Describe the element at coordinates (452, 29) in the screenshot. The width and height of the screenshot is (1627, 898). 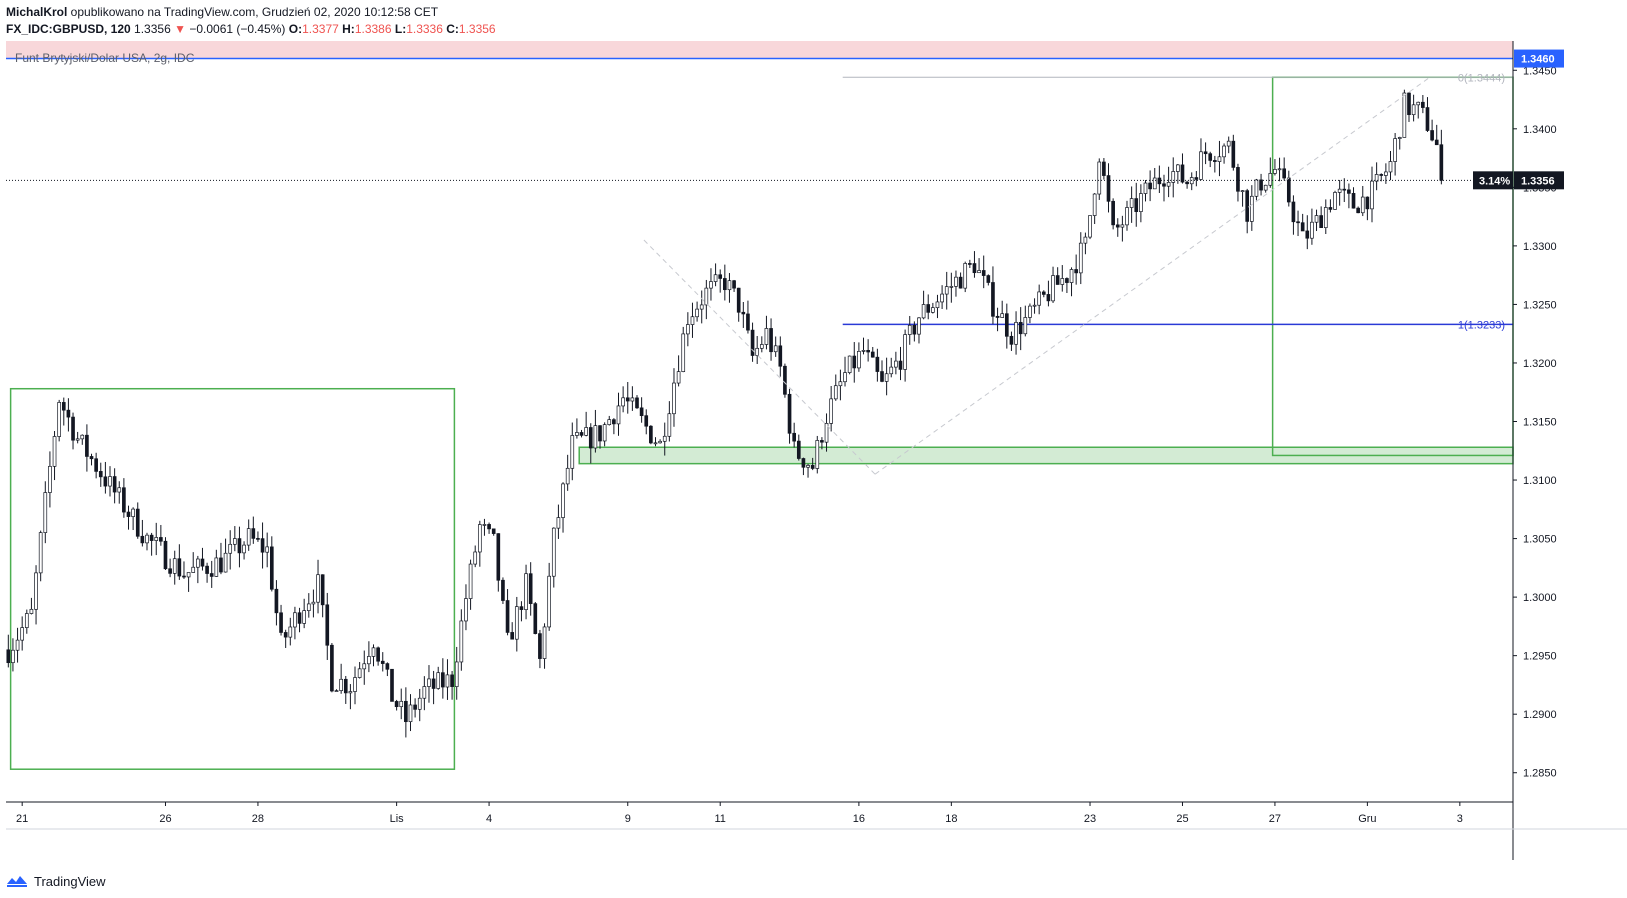
I see `close-label: C:` at that location.